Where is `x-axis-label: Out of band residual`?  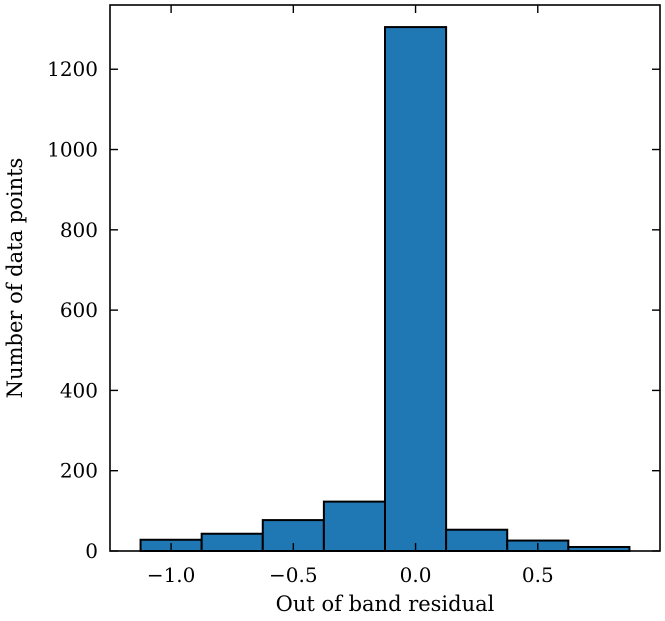 x-axis-label: Out of band residual is located at coordinates (385, 604).